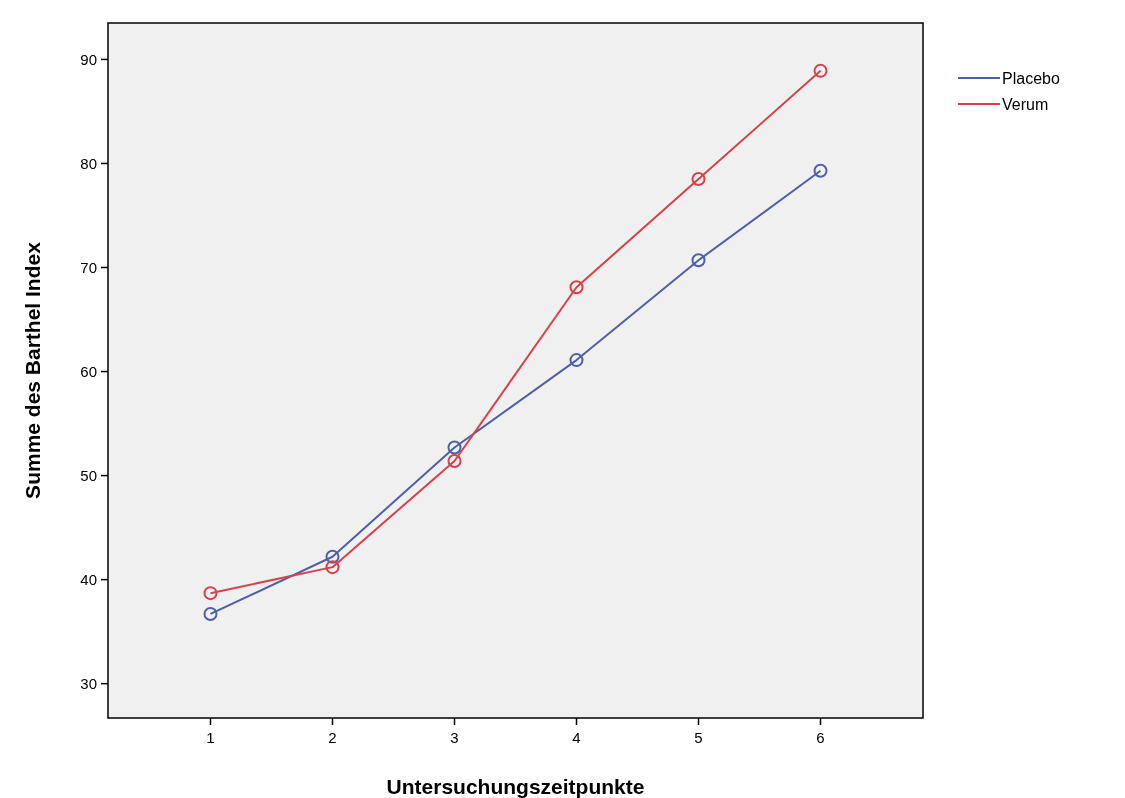  What do you see at coordinates (210, 737) in the screenshot?
I see `x-tick-label: 1` at bounding box center [210, 737].